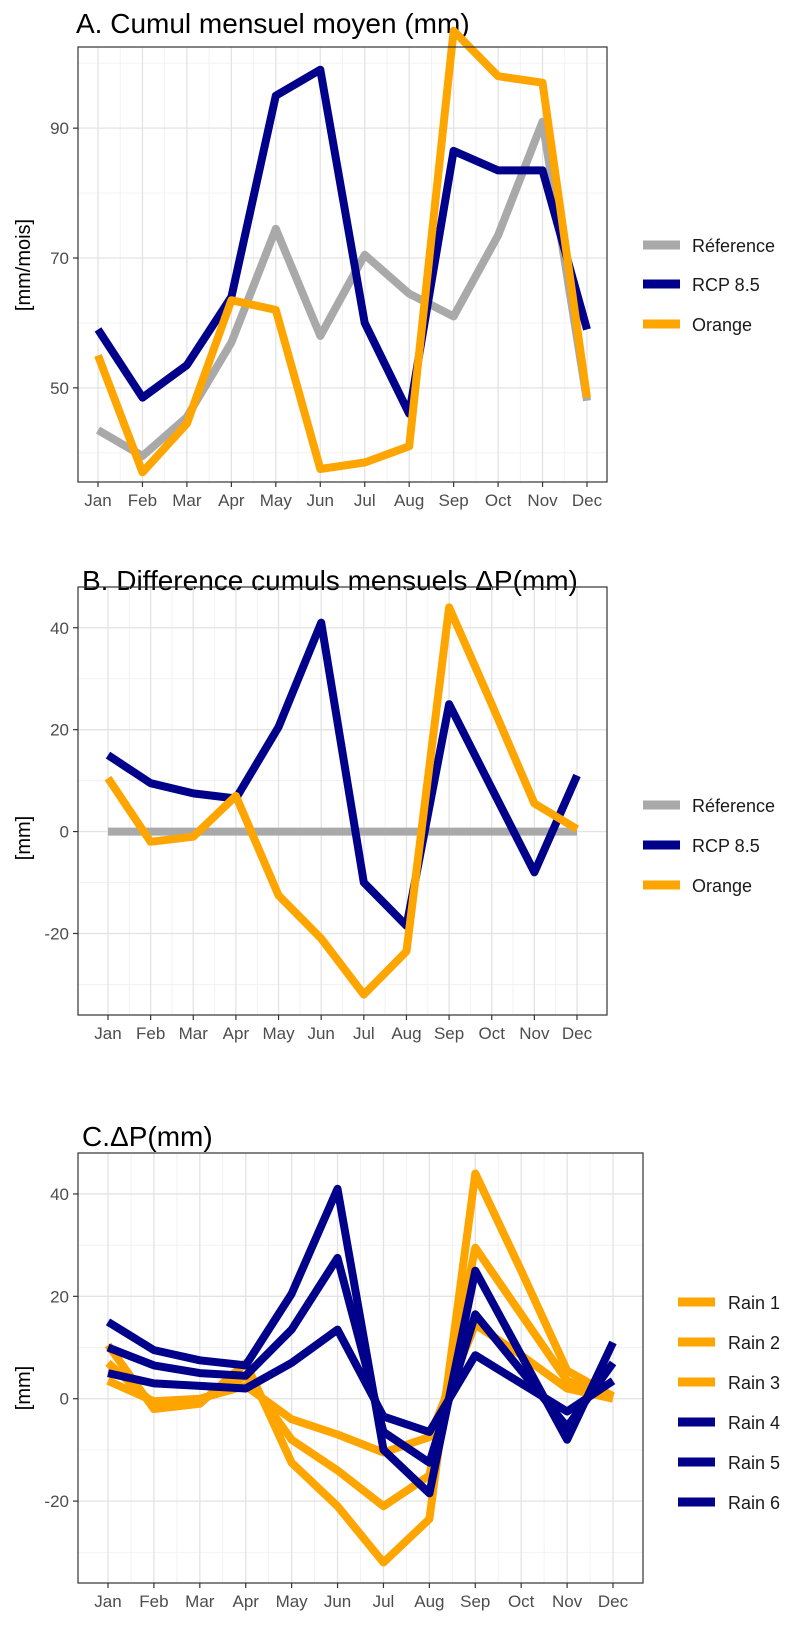  What do you see at coordinates (343, 288) in the screenshot?
I see `series-line-r-ference` at bounding box center [343, 288].